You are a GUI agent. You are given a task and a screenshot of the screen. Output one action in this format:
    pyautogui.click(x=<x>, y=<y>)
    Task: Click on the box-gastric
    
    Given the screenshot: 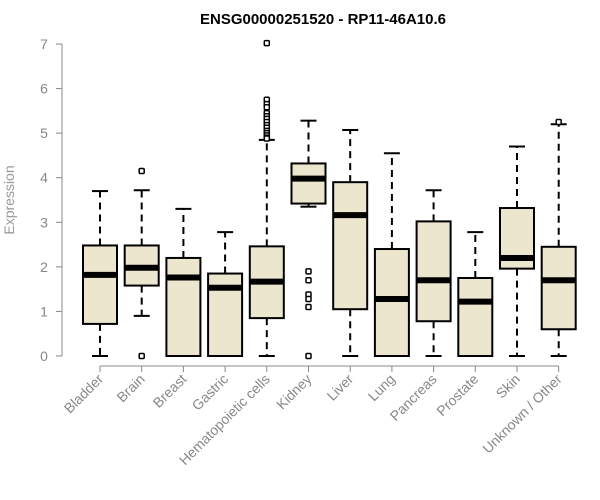 What is the action you would take?
    pyautogui.click(x=225, y=294)
    